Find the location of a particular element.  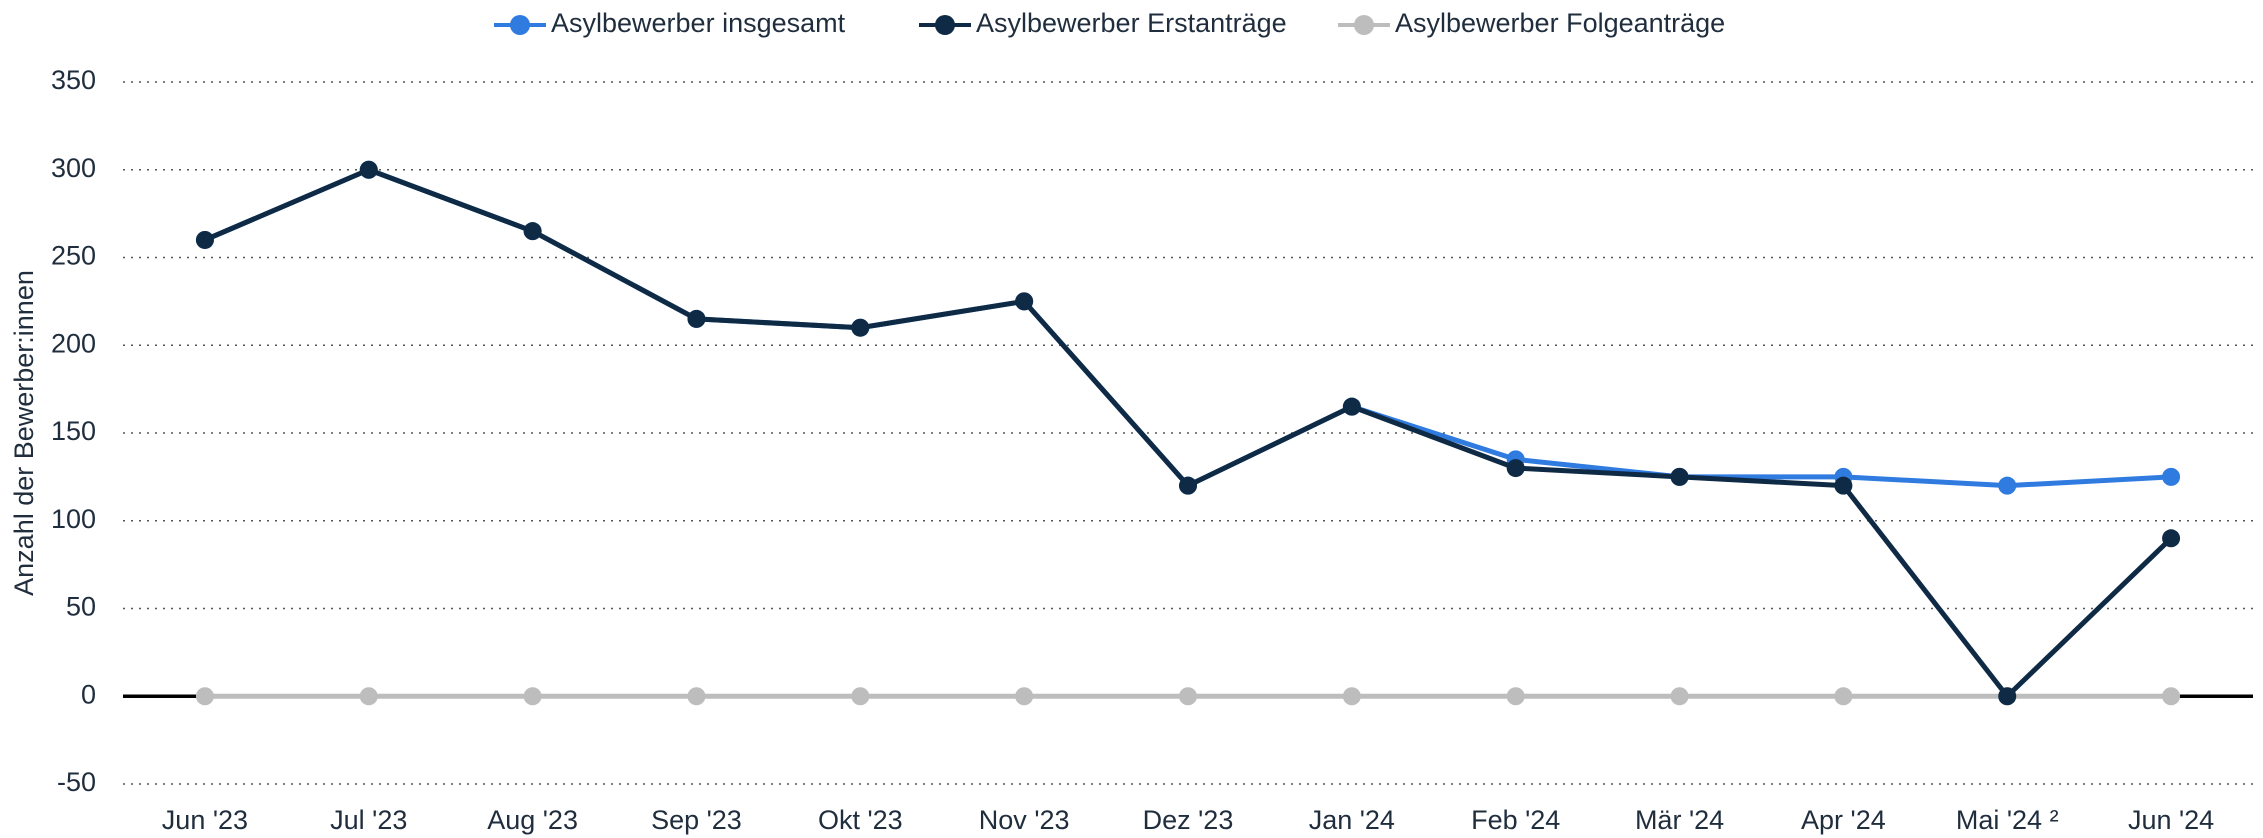

x-tick-label: Apr '24 is located at coordinates (1843, 820).